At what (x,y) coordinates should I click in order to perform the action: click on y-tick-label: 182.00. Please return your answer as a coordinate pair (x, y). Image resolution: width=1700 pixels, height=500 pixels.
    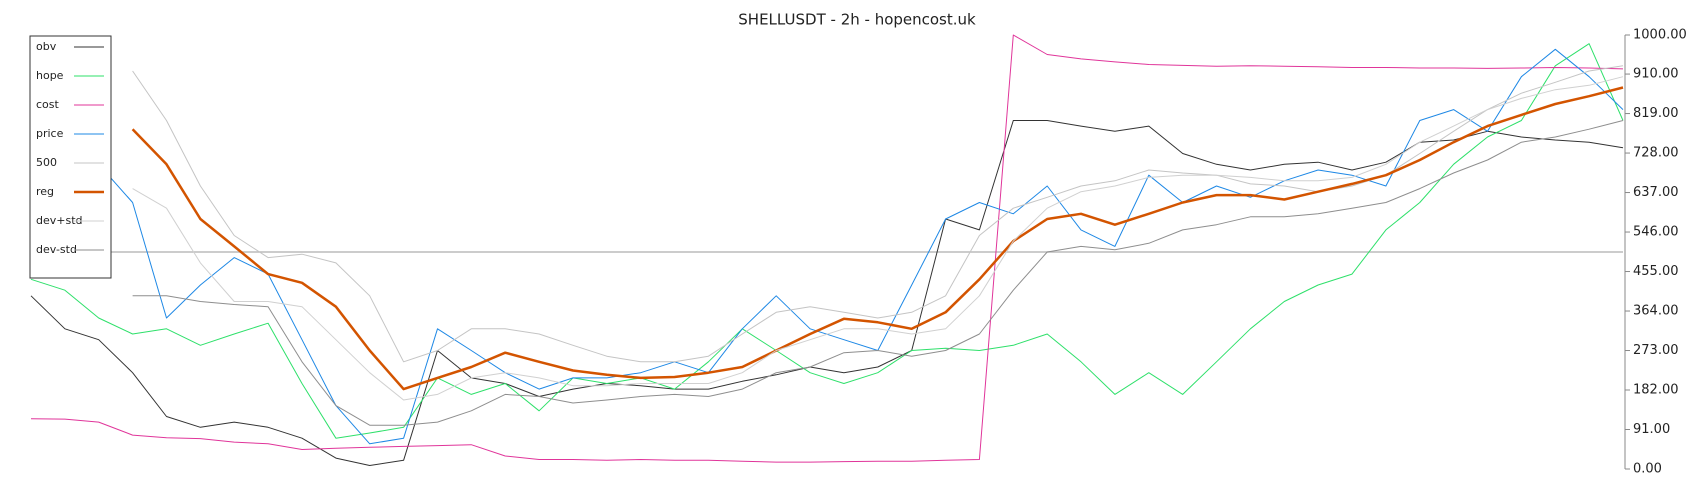
    Looking at the image, I should click on (1656, 390).